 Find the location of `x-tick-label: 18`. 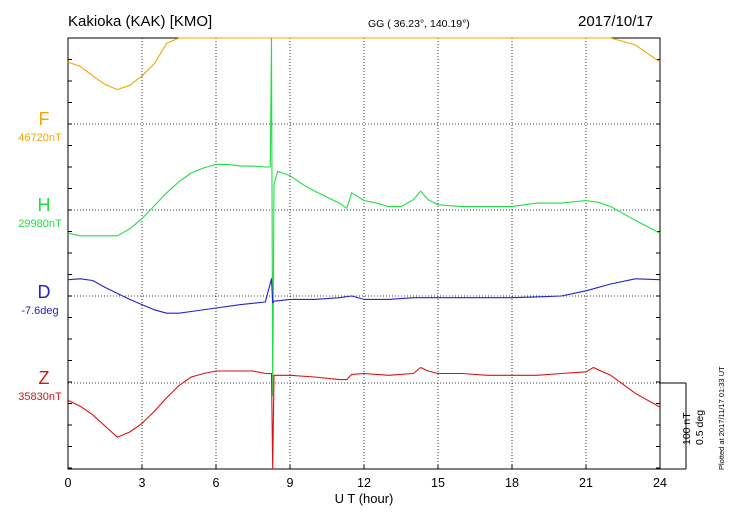

x-tick-label: 18 is located at coordinates (512, 483).